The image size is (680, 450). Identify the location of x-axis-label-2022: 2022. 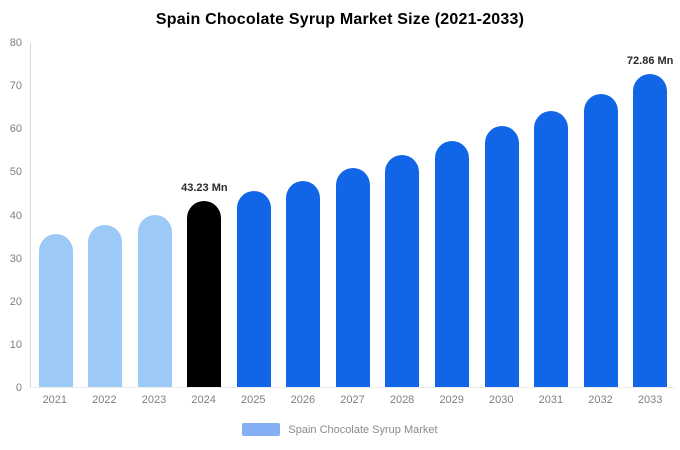
(104, 400).